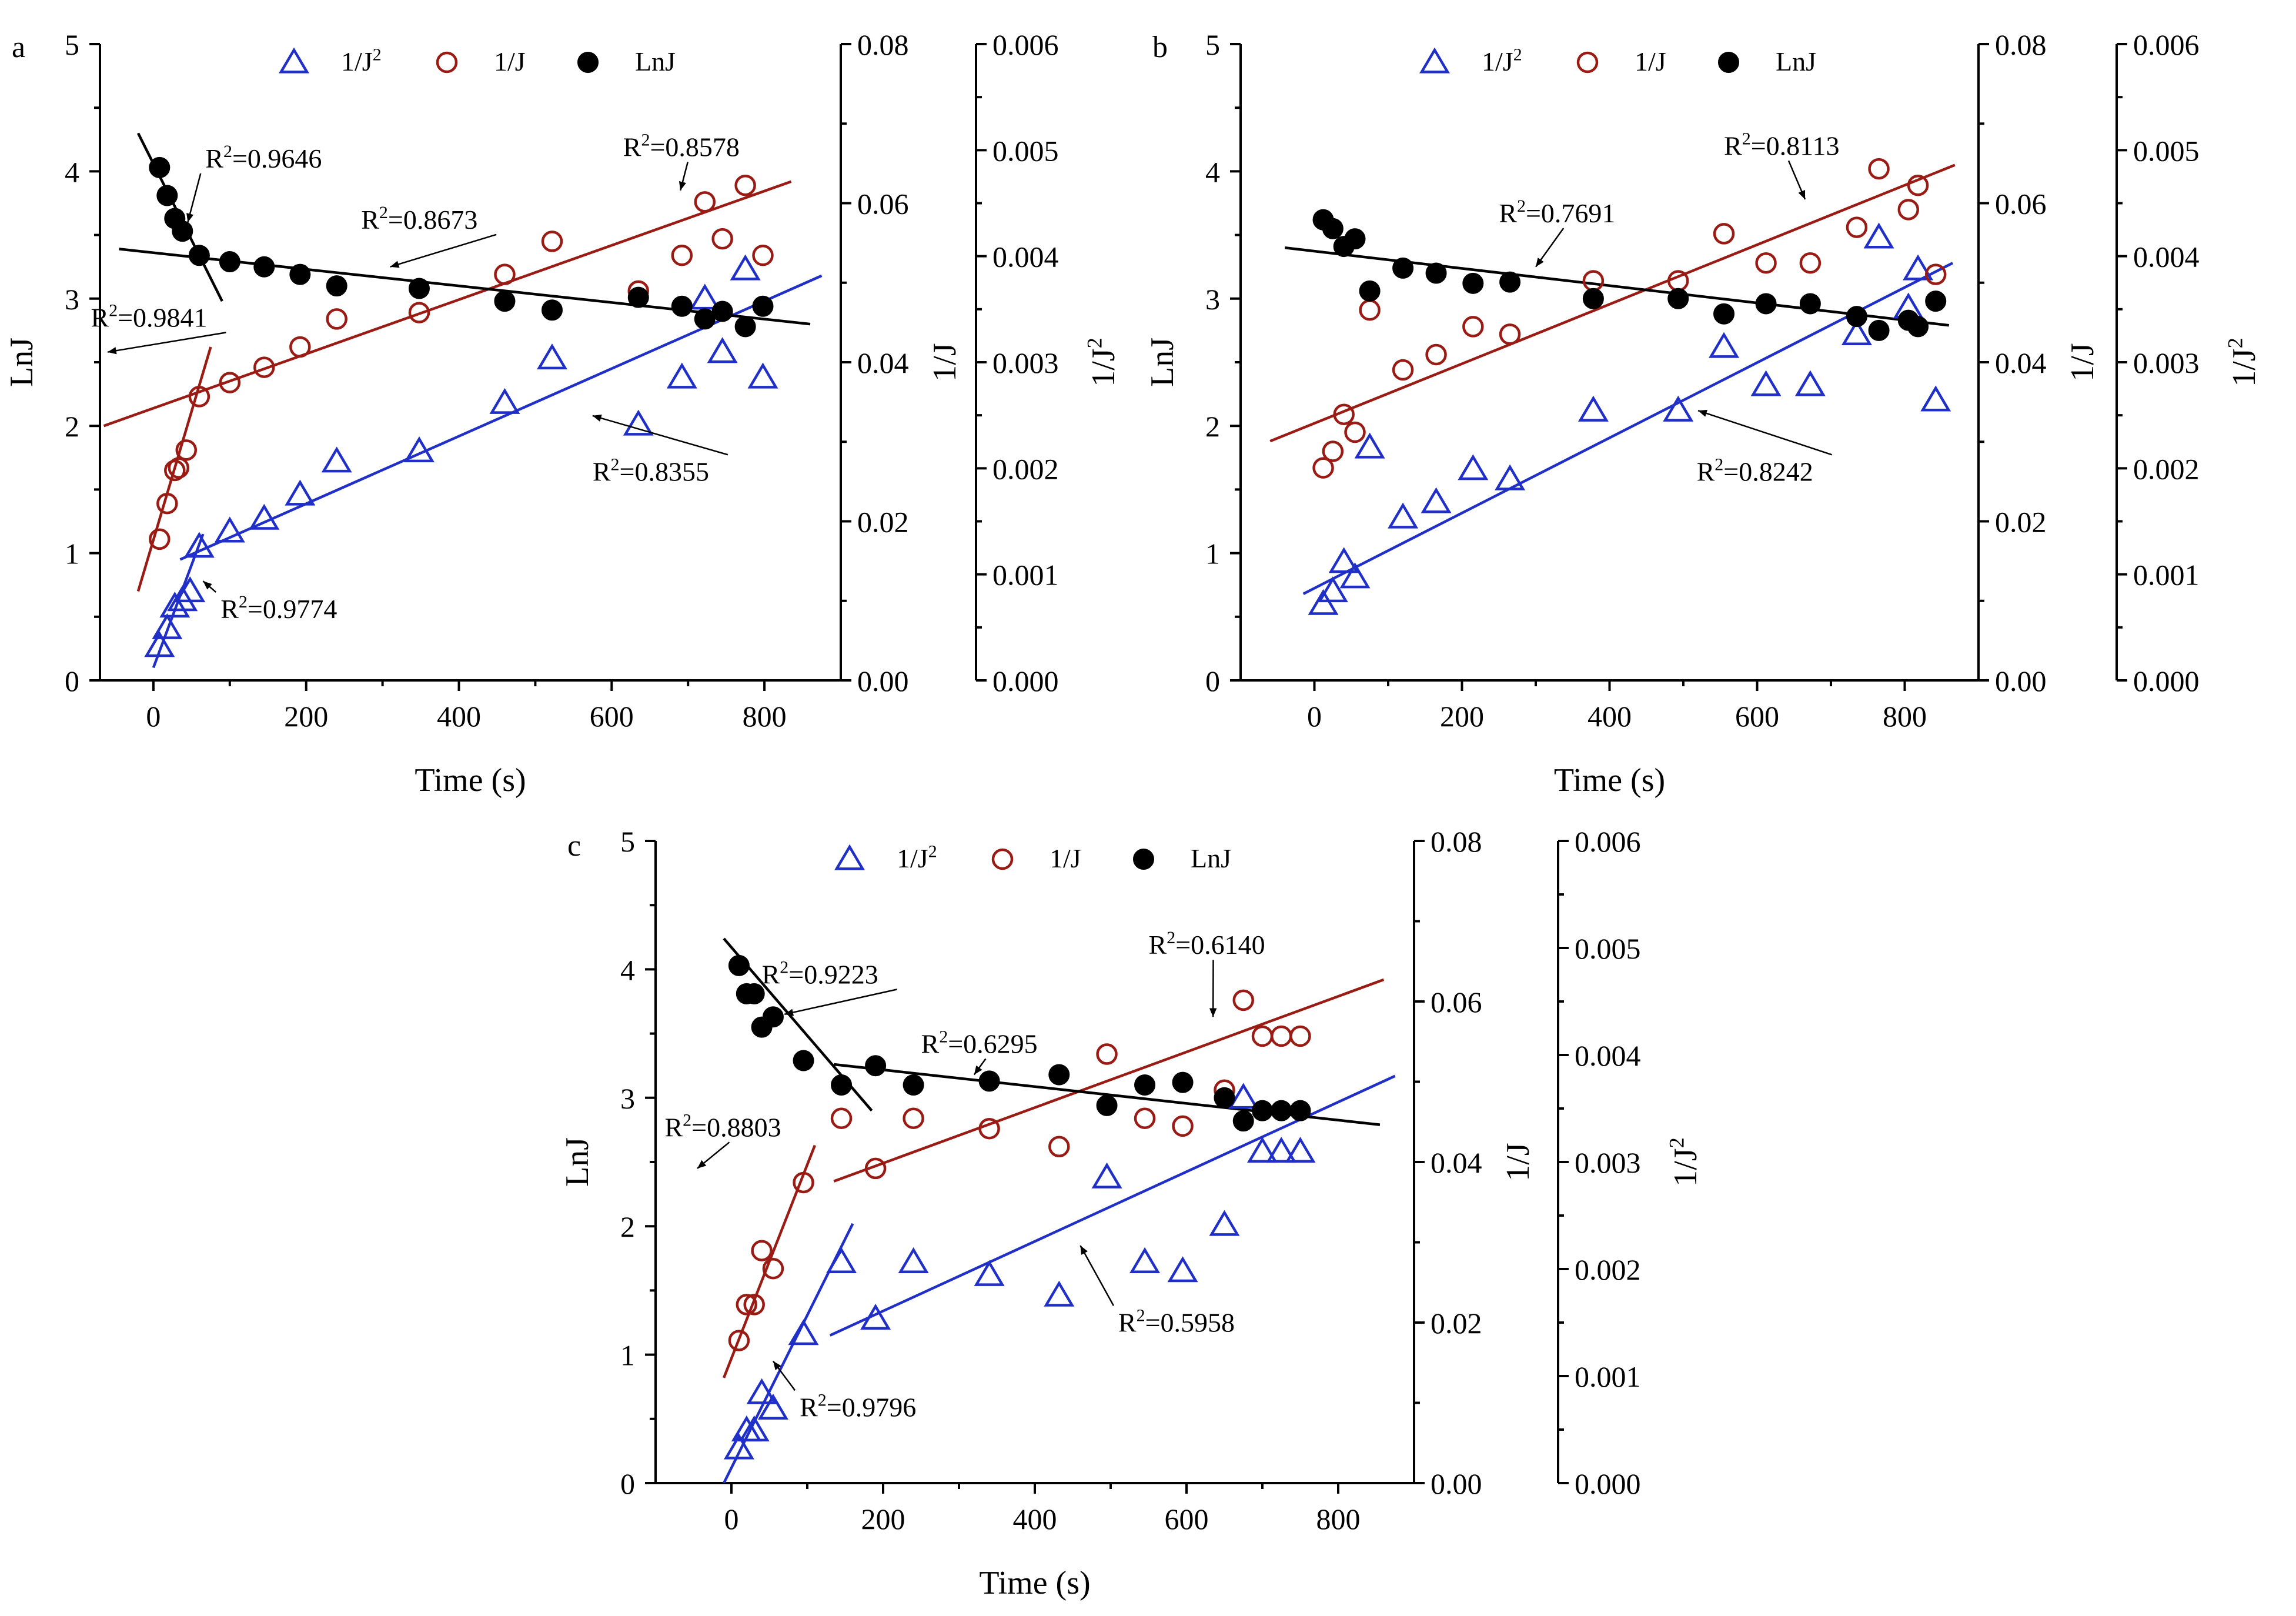  What do you see at coordinates (1025, 44) in the screenshot?
I see `right2-tick-label: 0.006` at bounding box center [1025, 44].